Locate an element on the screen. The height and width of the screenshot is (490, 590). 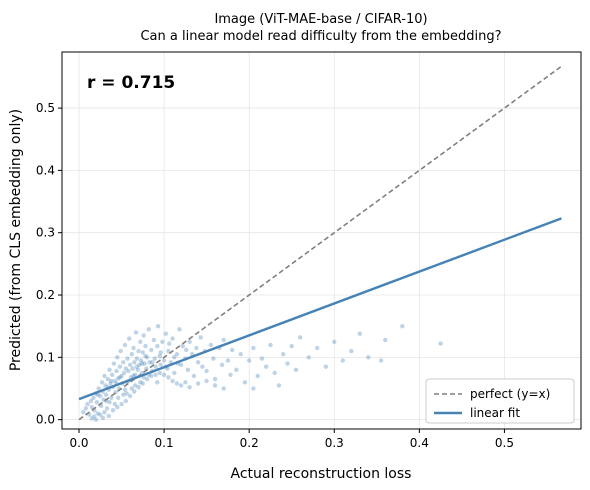
legend-box is located at coordinates (500, 401).